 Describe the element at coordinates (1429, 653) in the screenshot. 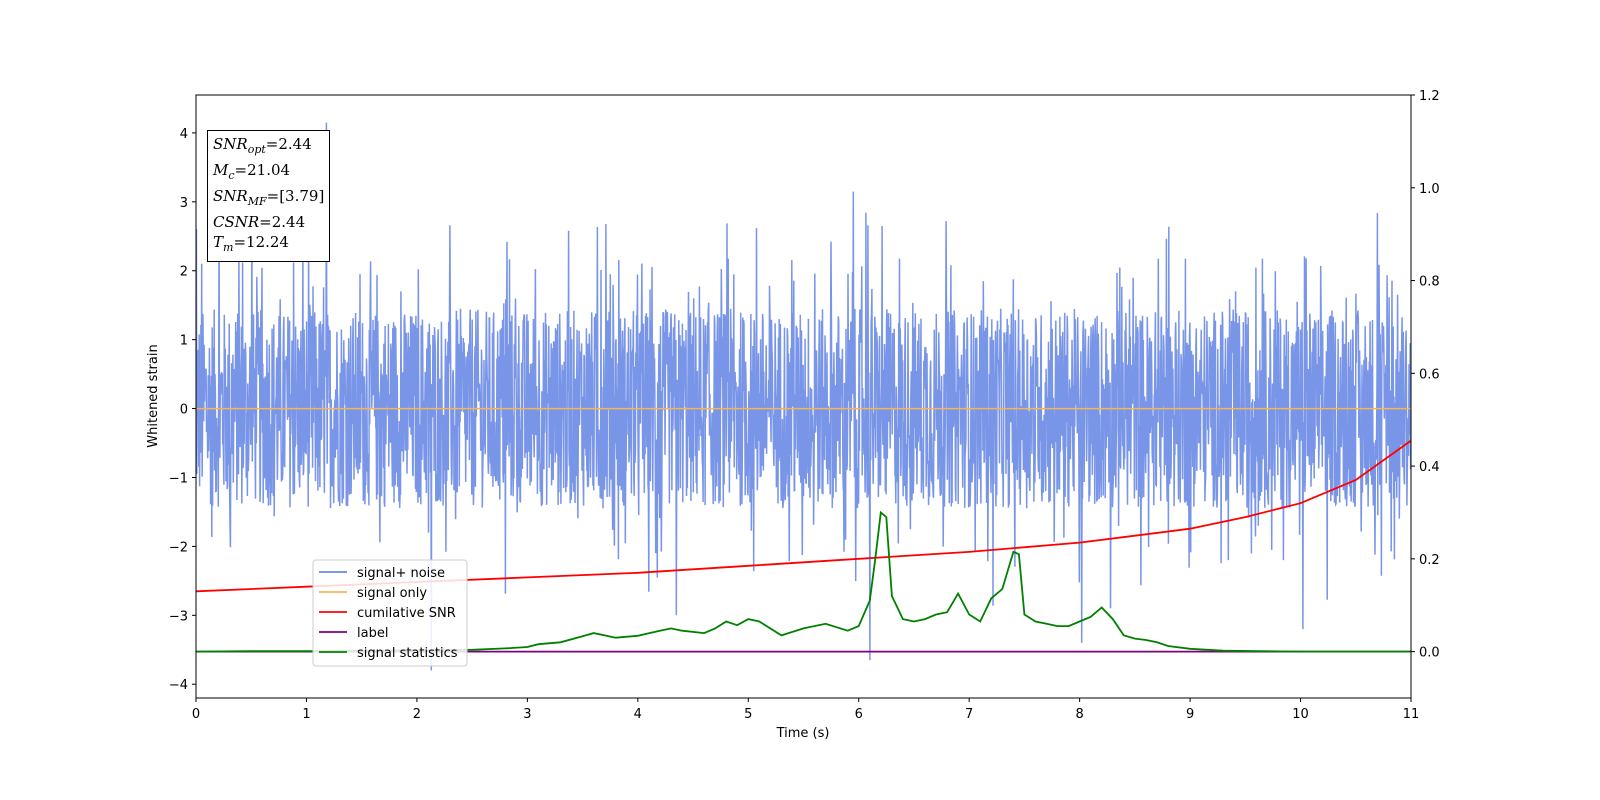

I see `y-right-tick-label: 0.0` at that location.